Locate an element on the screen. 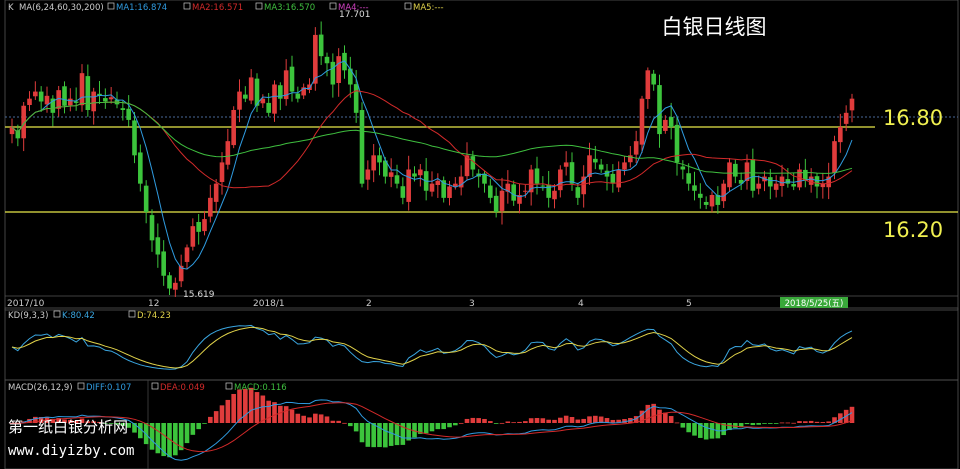 The height and width of the screenshot is (469, 960). kd-d-checkbox is located at coordinates (132, 314).